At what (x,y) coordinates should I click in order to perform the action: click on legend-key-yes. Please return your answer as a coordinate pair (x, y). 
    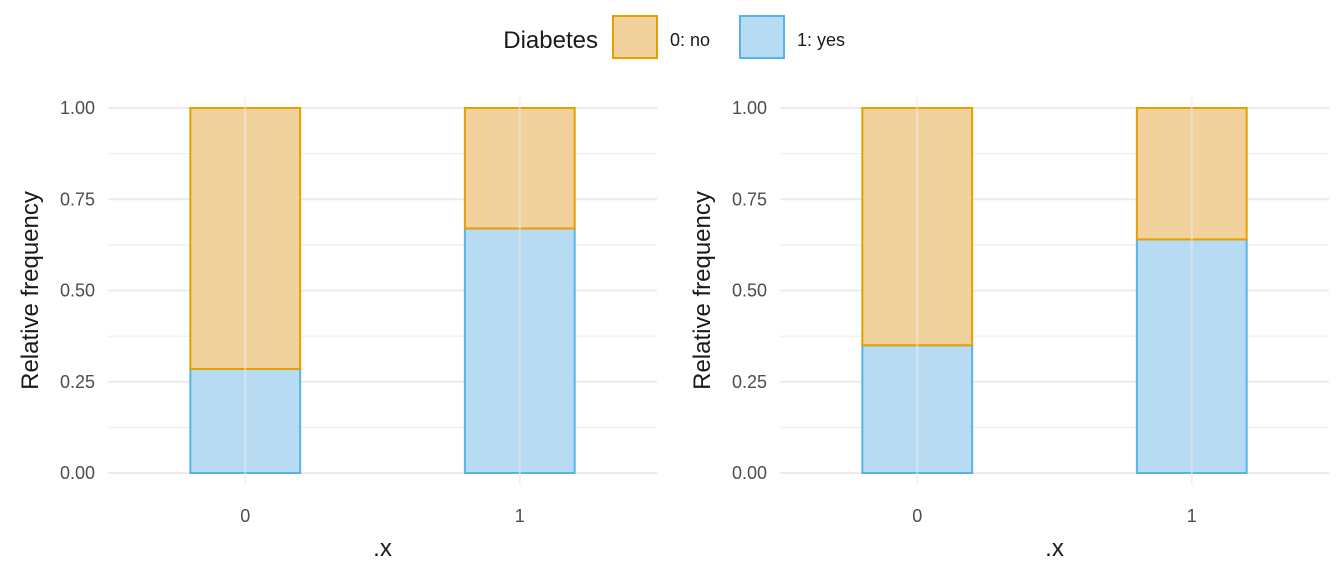
    Looking at the image, I should click on (762, 37).